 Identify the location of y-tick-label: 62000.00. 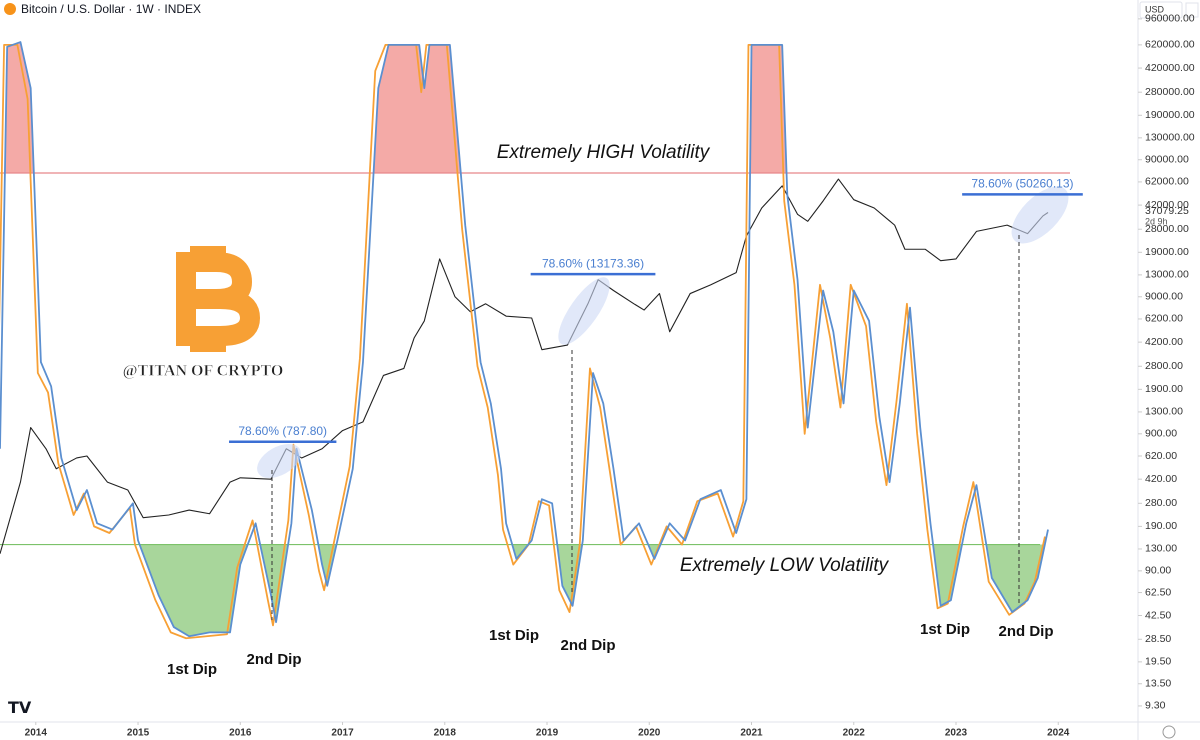
(1167, 182).